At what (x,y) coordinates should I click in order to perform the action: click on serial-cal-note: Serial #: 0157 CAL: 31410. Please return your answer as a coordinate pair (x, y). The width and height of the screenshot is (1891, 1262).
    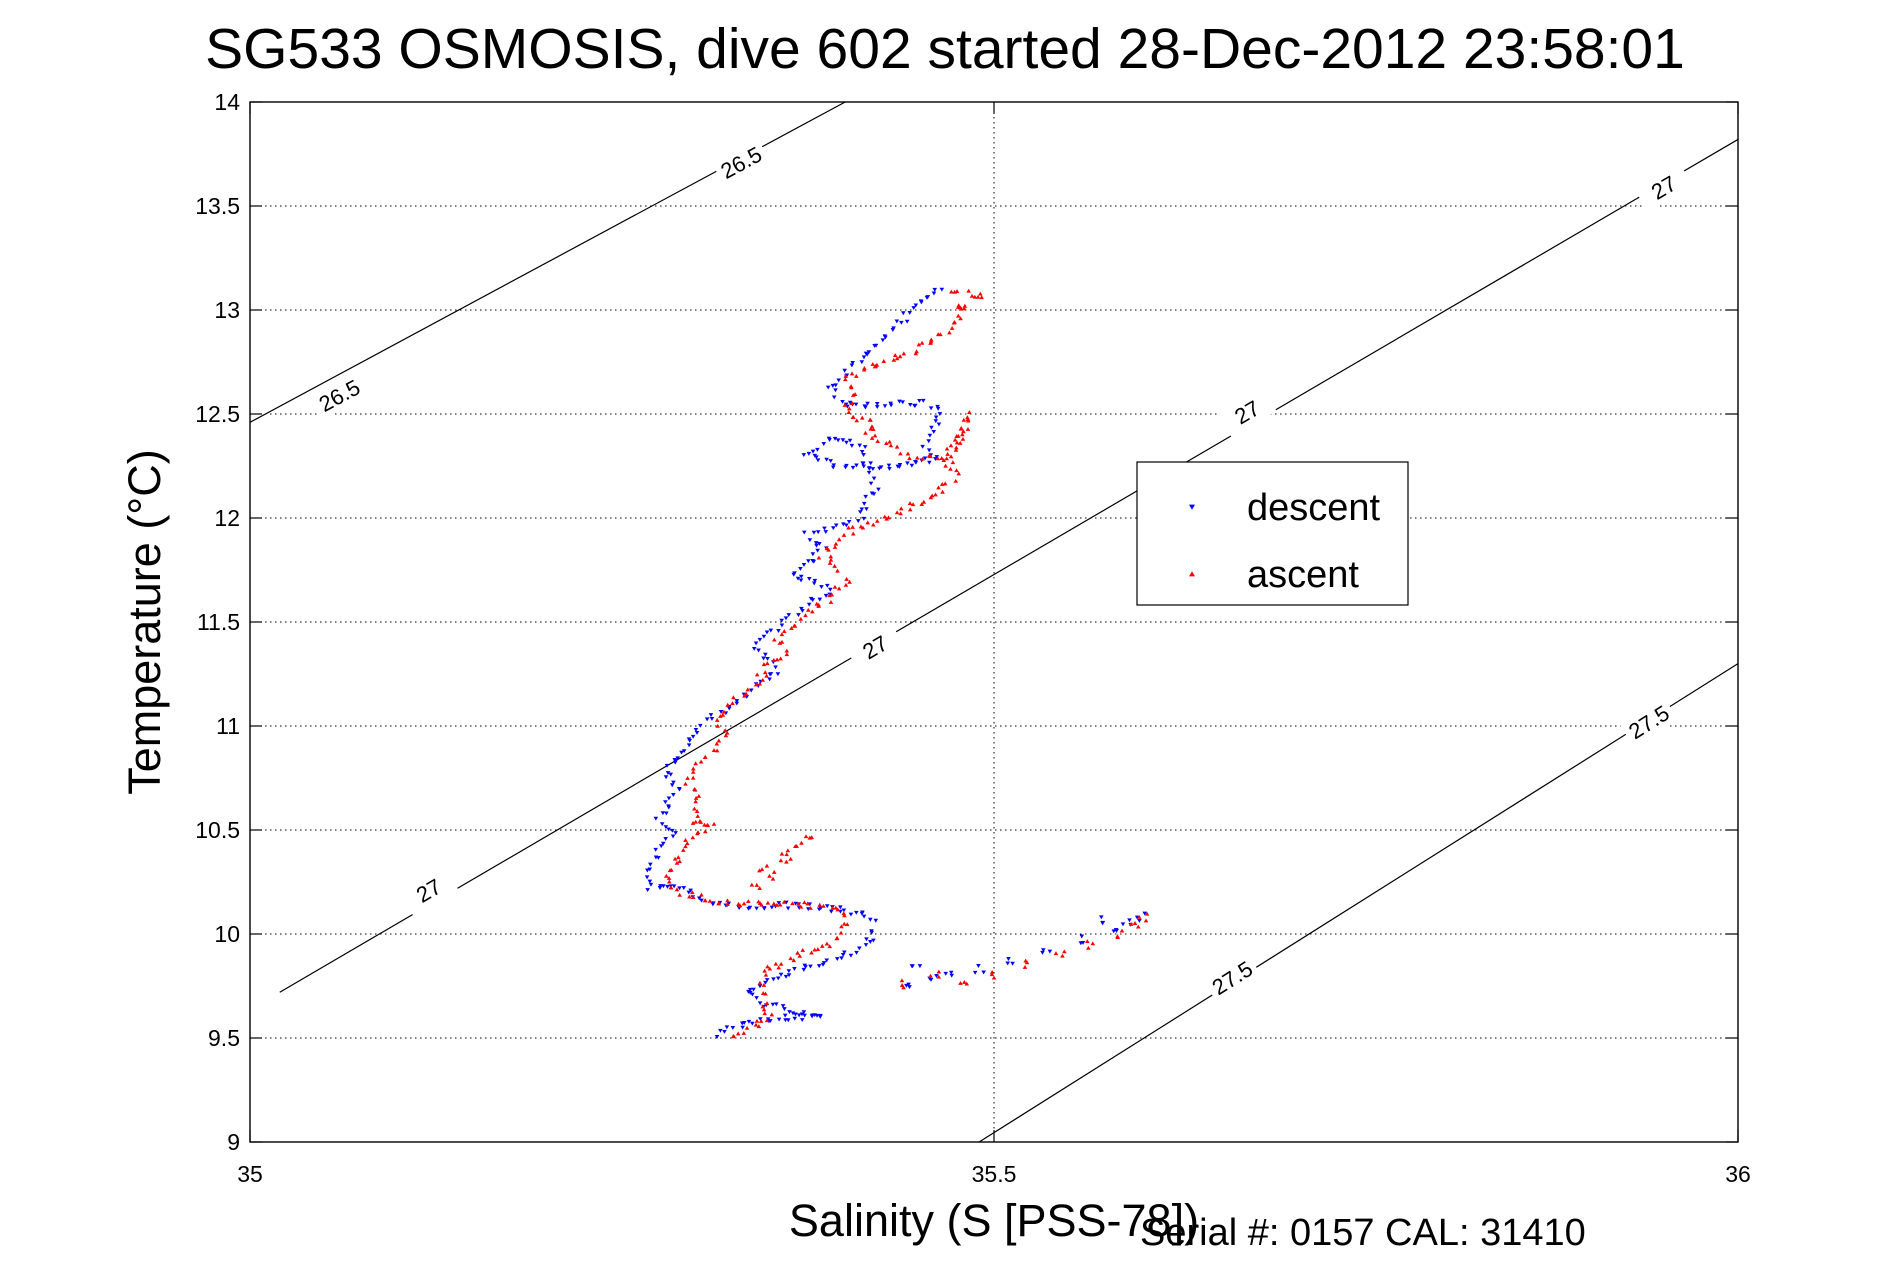
    Looking at the image, I should click on (1363, 1233).